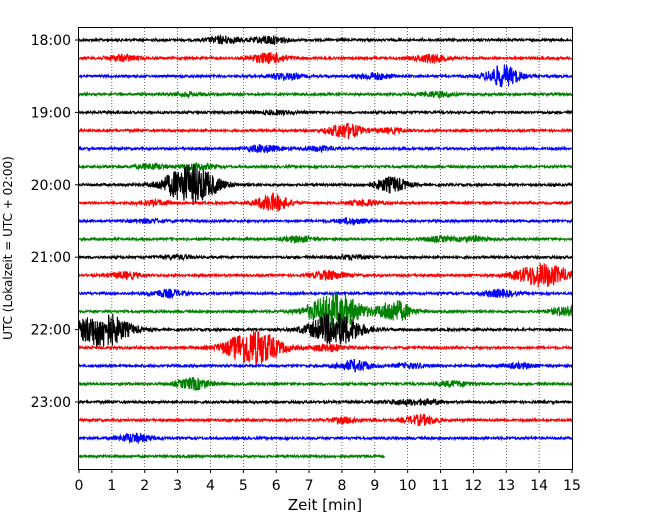  Describe the element at coordinates (473, 486) in the screenshot. I see `x-tick-label: 12` at that location.